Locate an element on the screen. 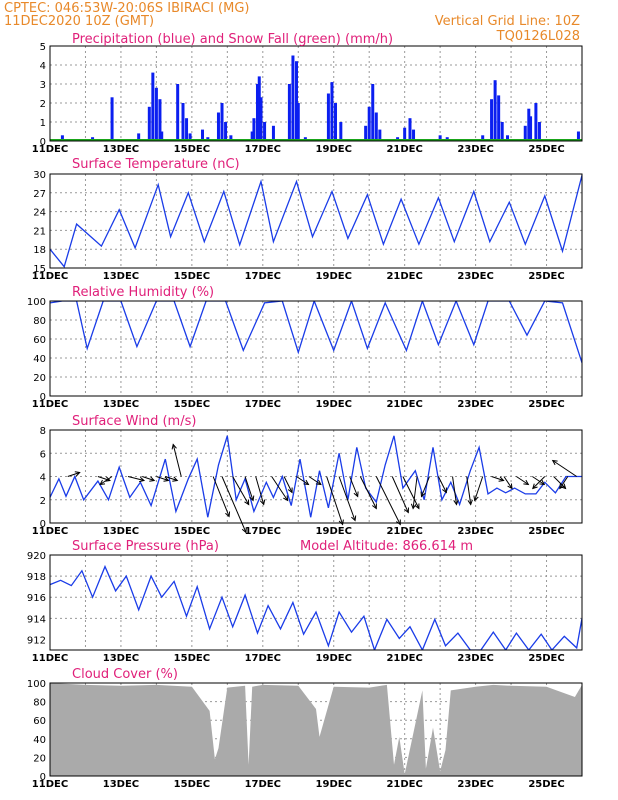  y-tick-label: 4 is located at coordinates (43, 66).